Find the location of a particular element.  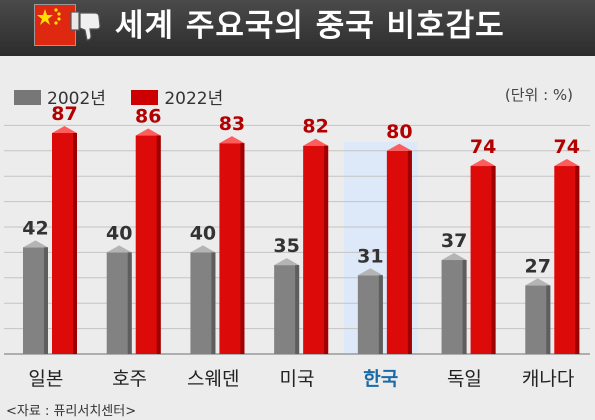

unit-label: (단위 : %) is located at coordinates (538, 95).